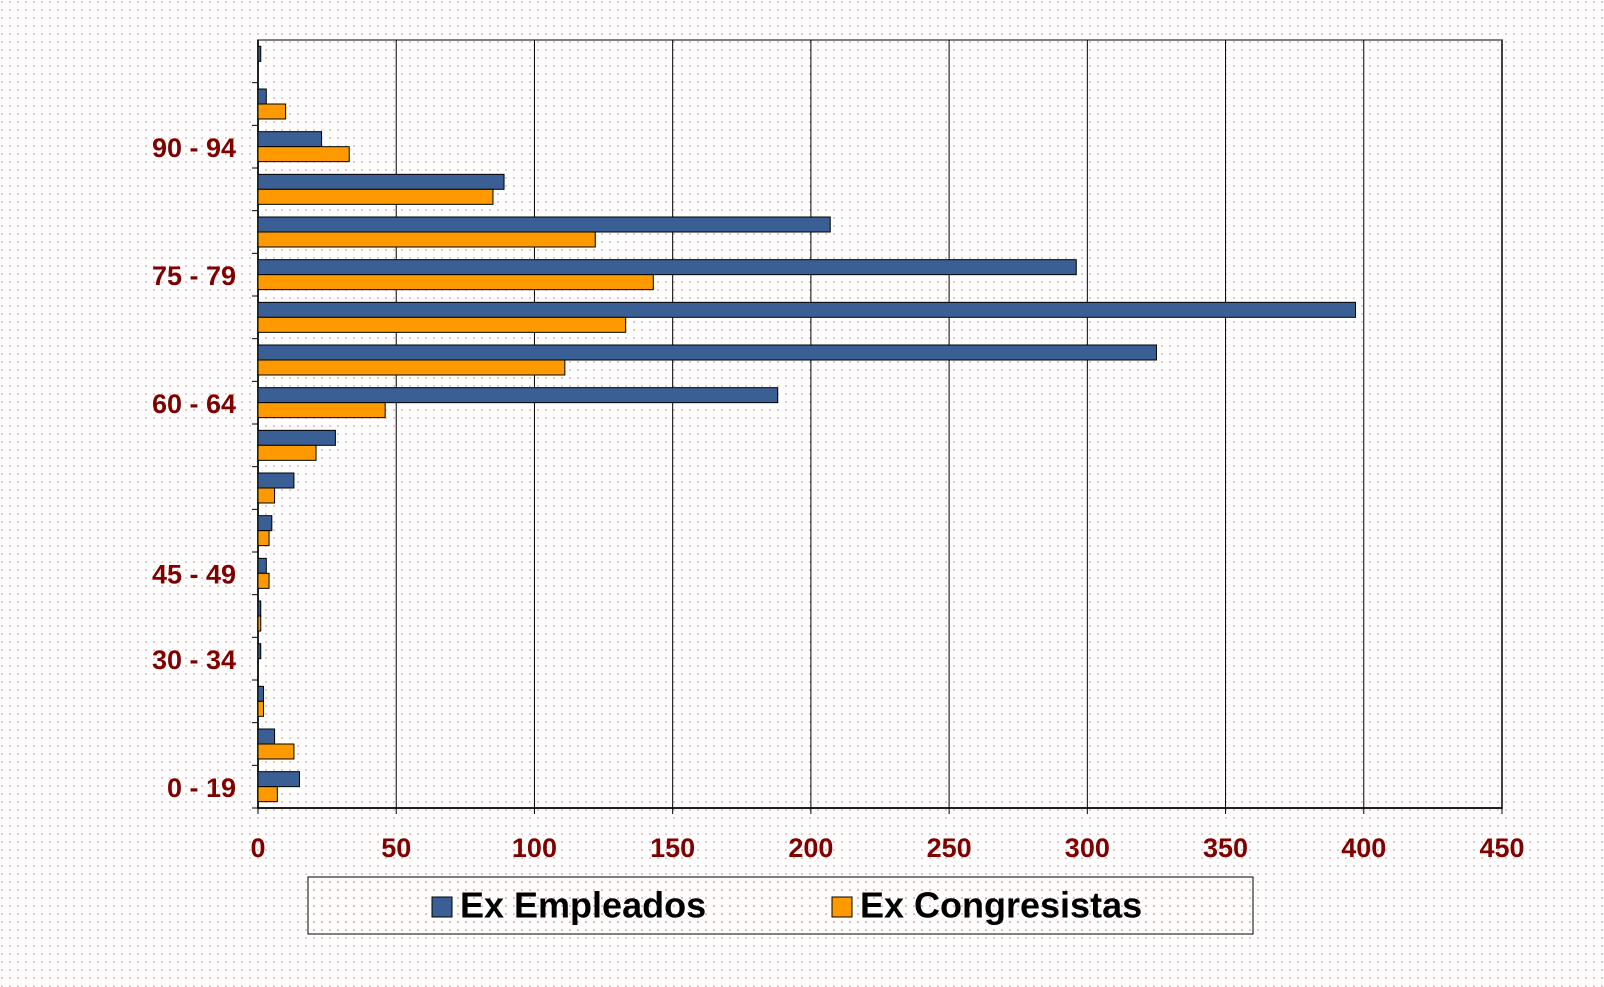 This screenshot has height=987, width=1604. What do you see at coordinates (1363, 848) in the screenshot?
I see `x-tick-label: 400` at bounding box center [1363, 848].